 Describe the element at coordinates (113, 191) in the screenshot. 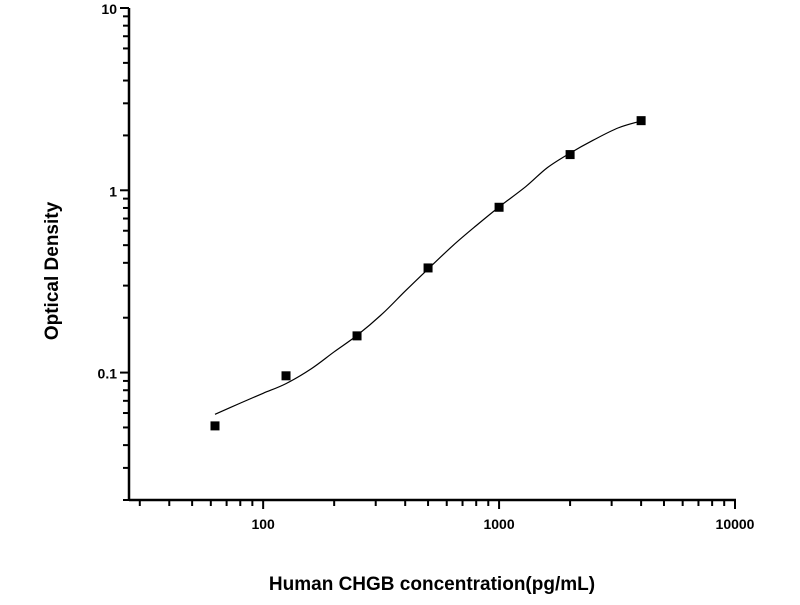

I see `y-tick-label: 1` at that location.